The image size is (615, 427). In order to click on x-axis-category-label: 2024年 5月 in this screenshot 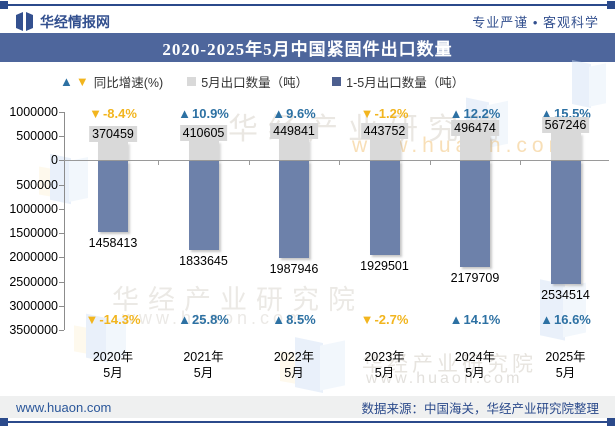, I will do `click(475, 365)`.